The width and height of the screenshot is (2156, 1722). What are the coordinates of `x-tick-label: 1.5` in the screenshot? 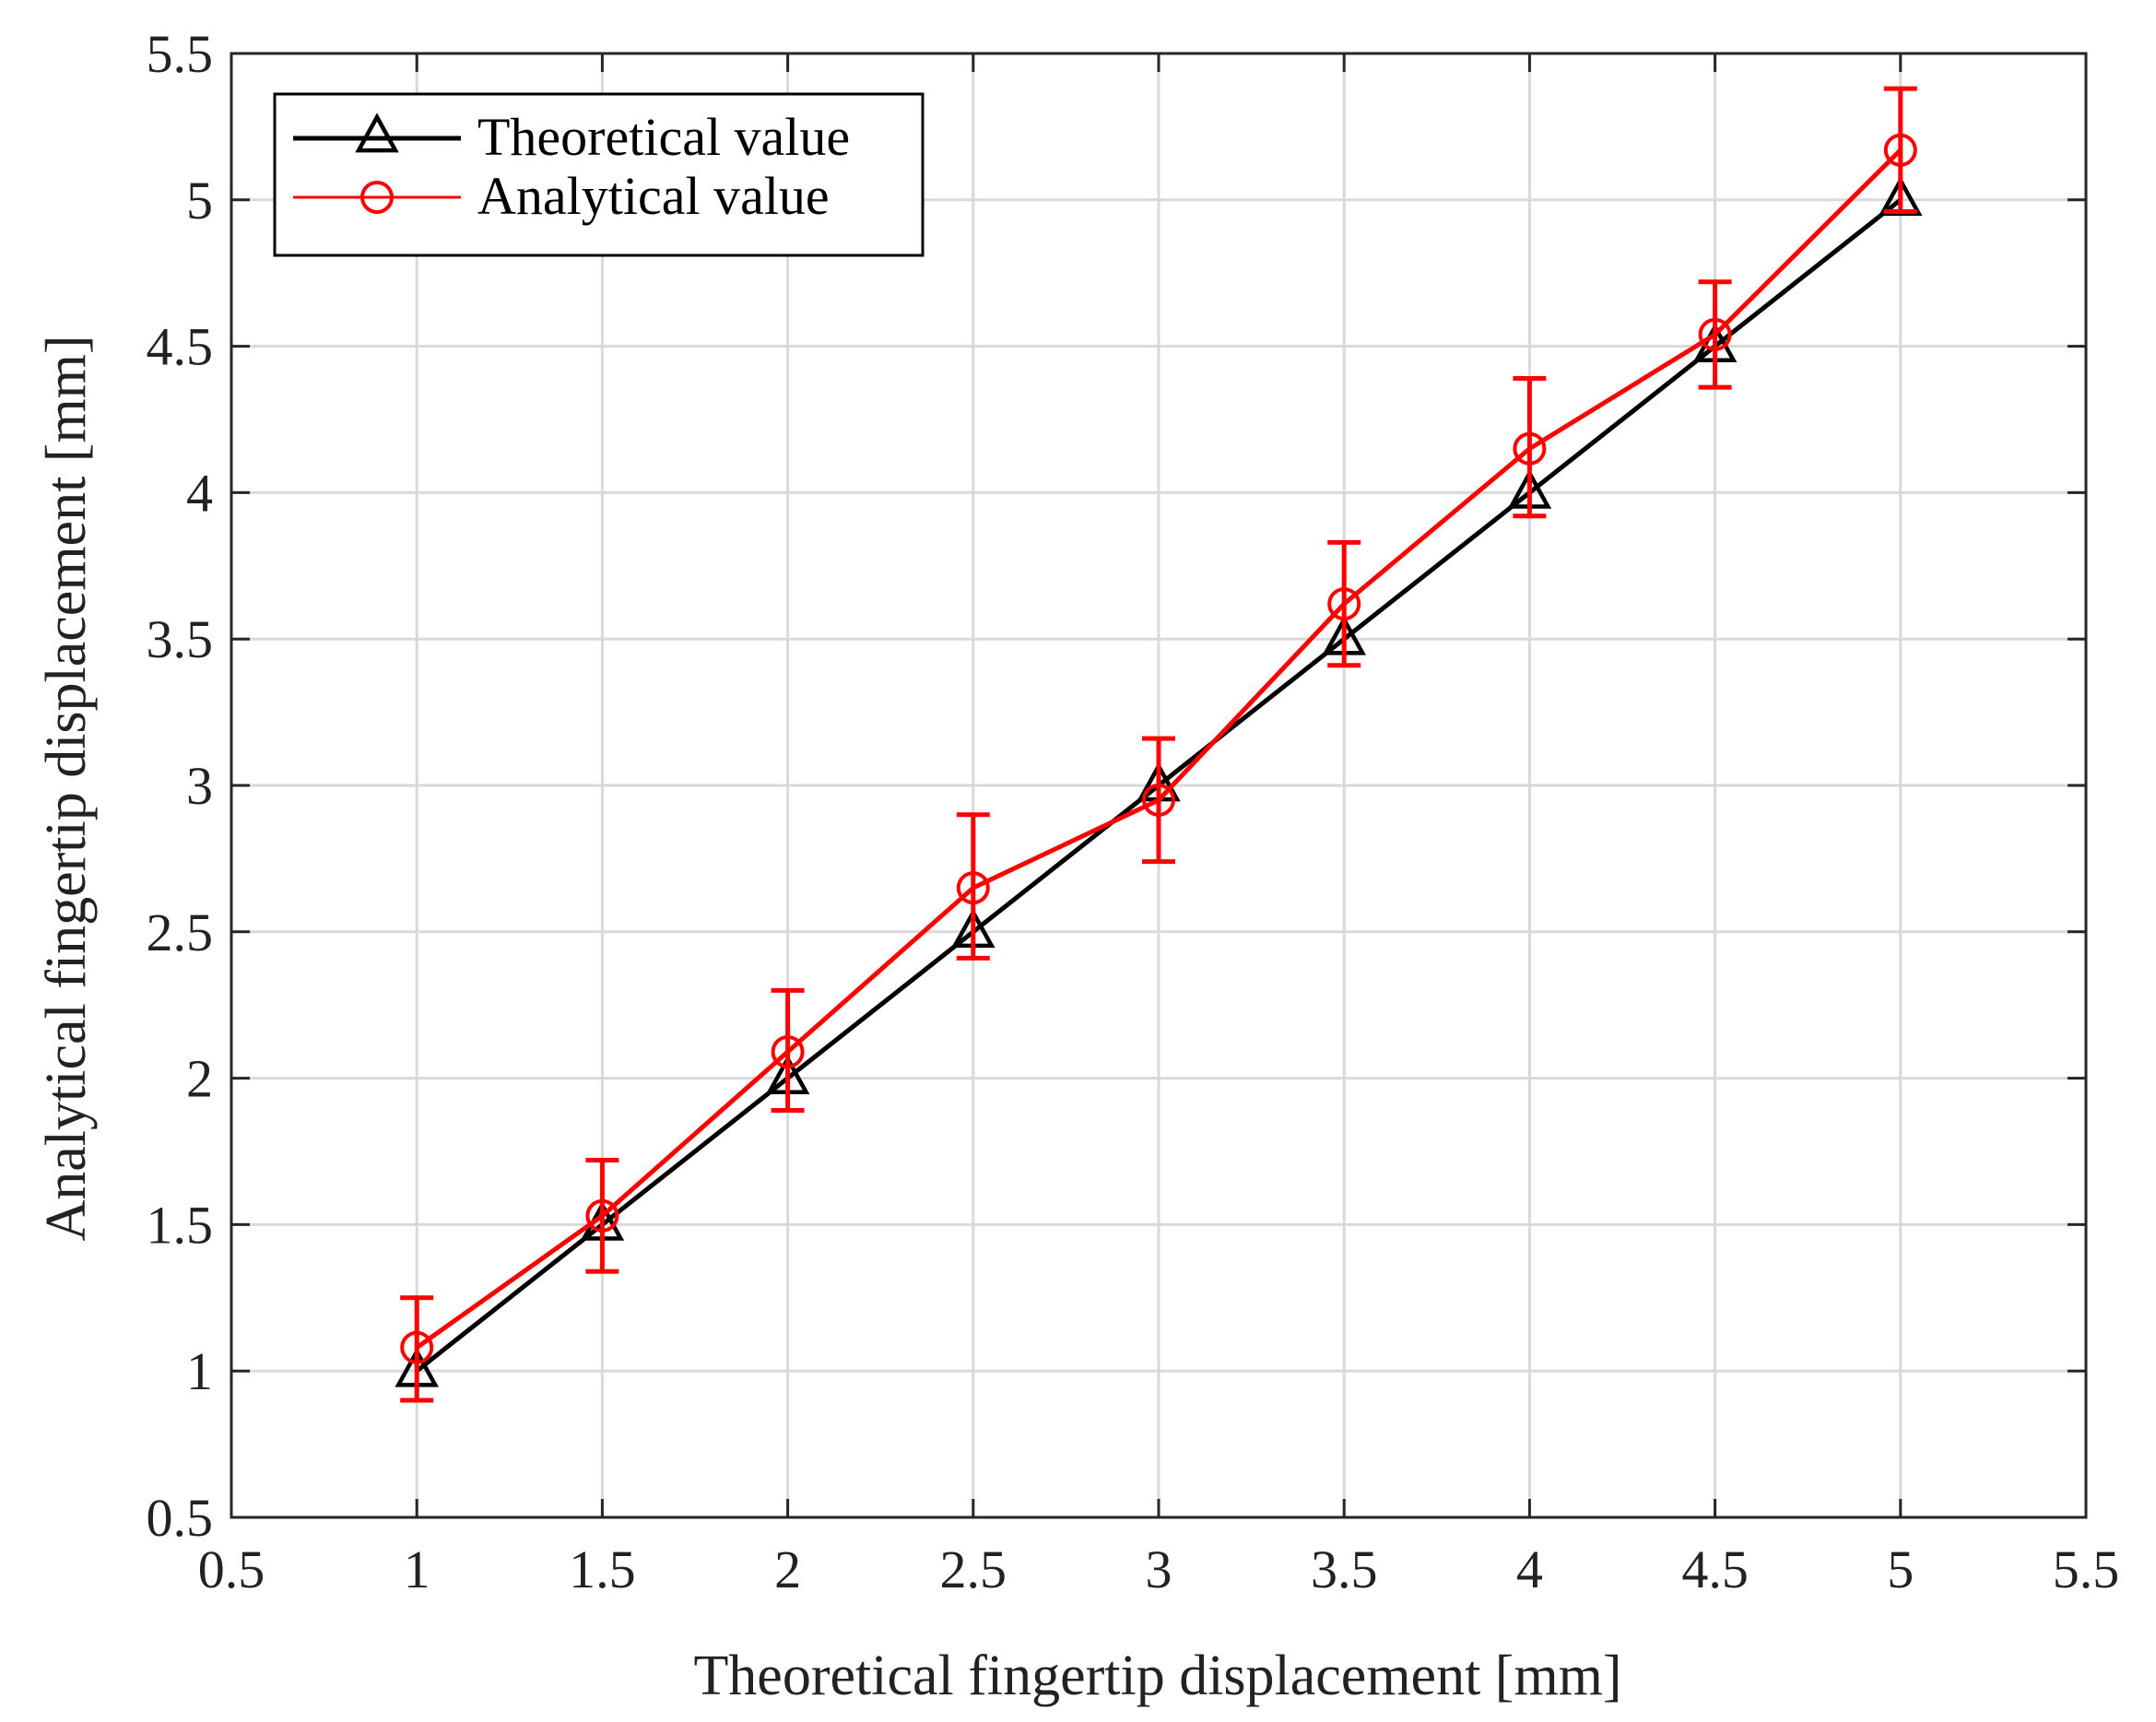 It's located at (602, 1569).